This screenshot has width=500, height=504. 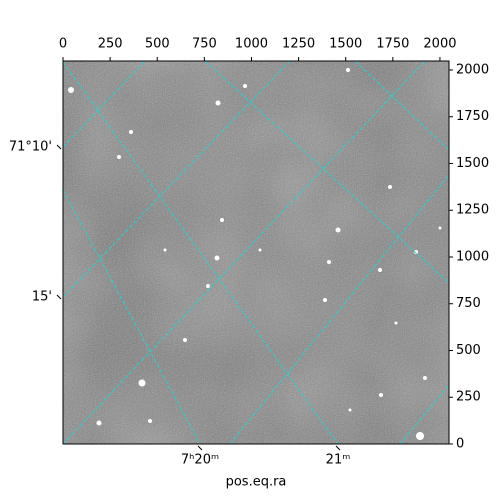 What do you see at coordinates (338, 460) in the screenshot?
I see `ra-tick-label: 21ᵐ` at bounding box center [338, 460].